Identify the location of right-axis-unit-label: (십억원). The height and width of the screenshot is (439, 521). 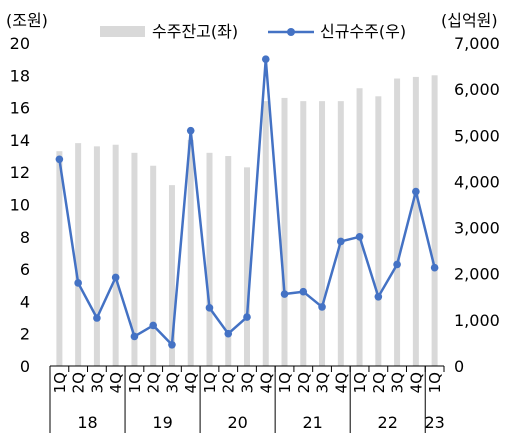
(469, 20).